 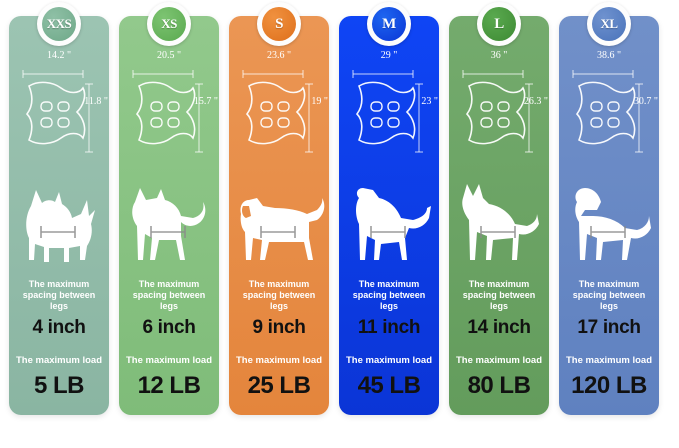 I want to click on pad-height-label: 23 ", so click(x=429, y=101).